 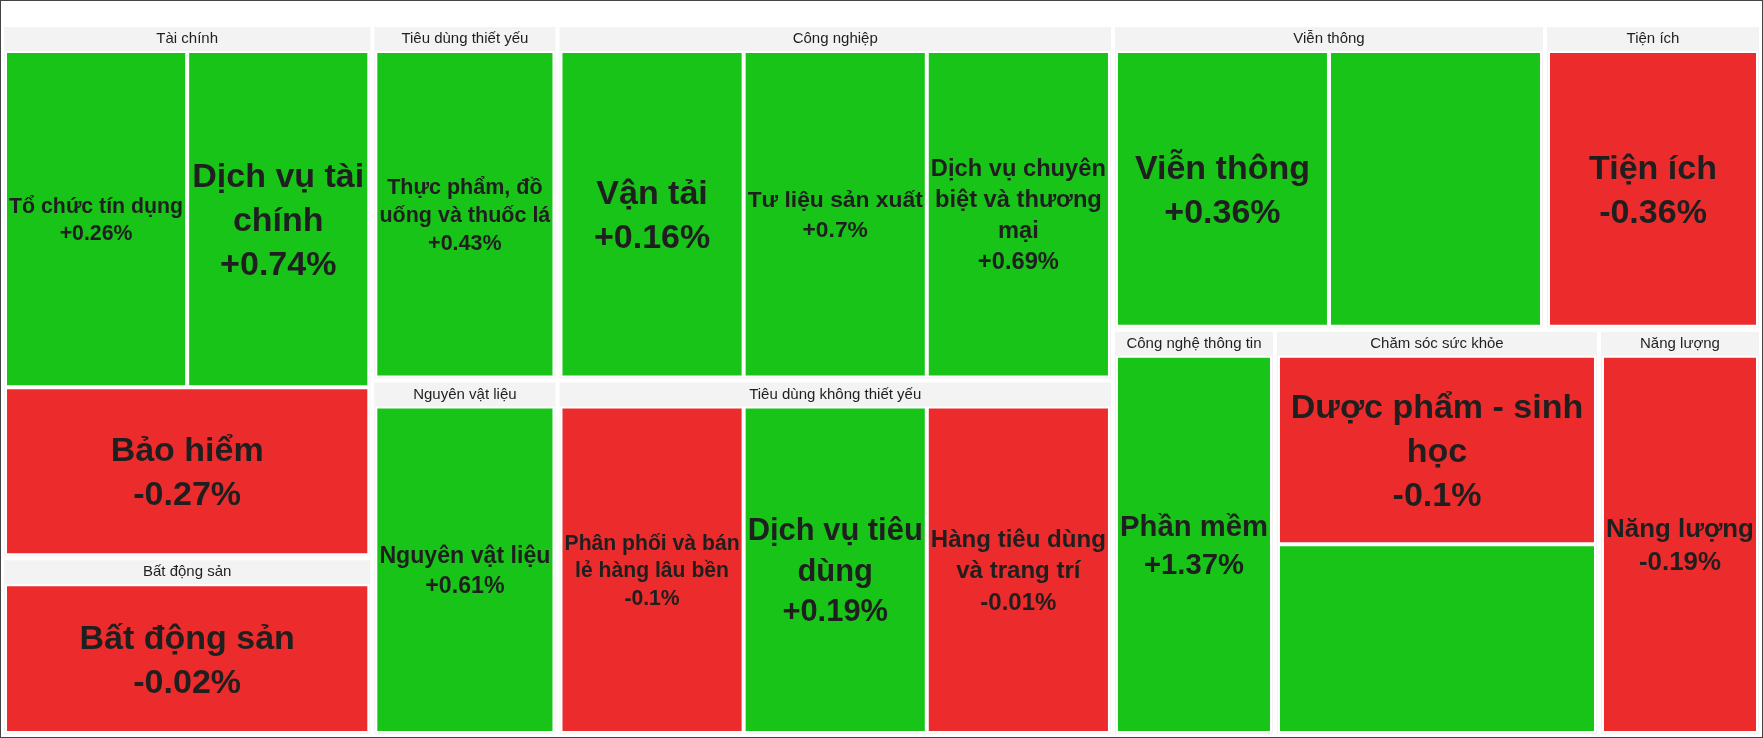 I want to click on data-label: -0.02%, so click(x=187, y=680).